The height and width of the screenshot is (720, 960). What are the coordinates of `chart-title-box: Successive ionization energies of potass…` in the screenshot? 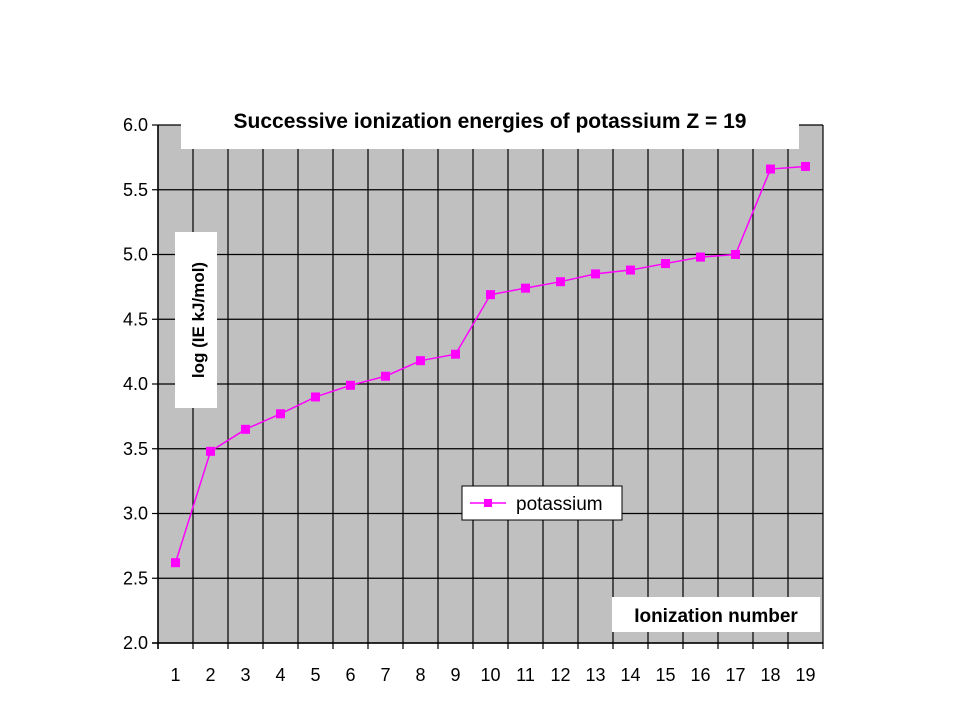 It's located at (490, 125).